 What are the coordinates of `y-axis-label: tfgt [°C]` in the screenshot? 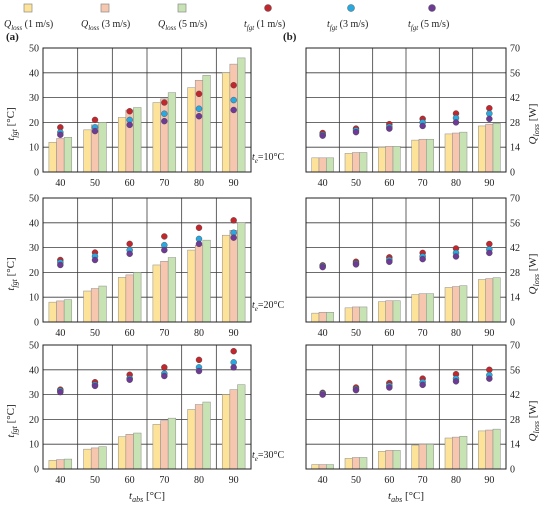 It's located at (12, 420).